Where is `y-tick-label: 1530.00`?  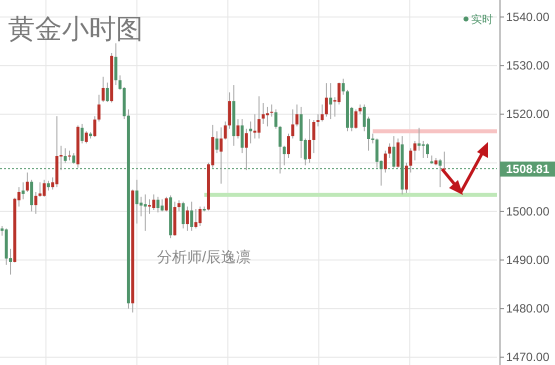
y-tick-label: 1530.00 is located at coordinates (528, 65).